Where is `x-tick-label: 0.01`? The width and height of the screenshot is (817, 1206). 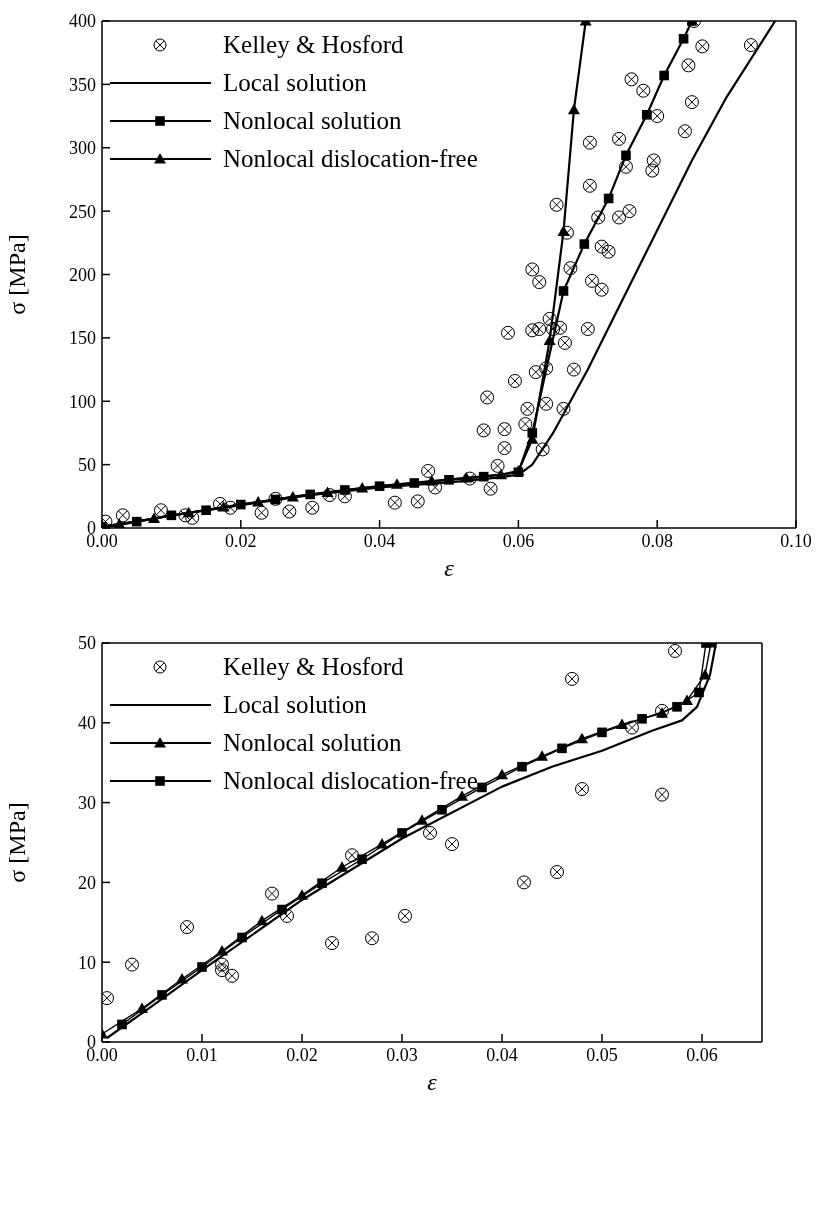 x-tick-label: 0.01 is located at coordinates (202, 1054).